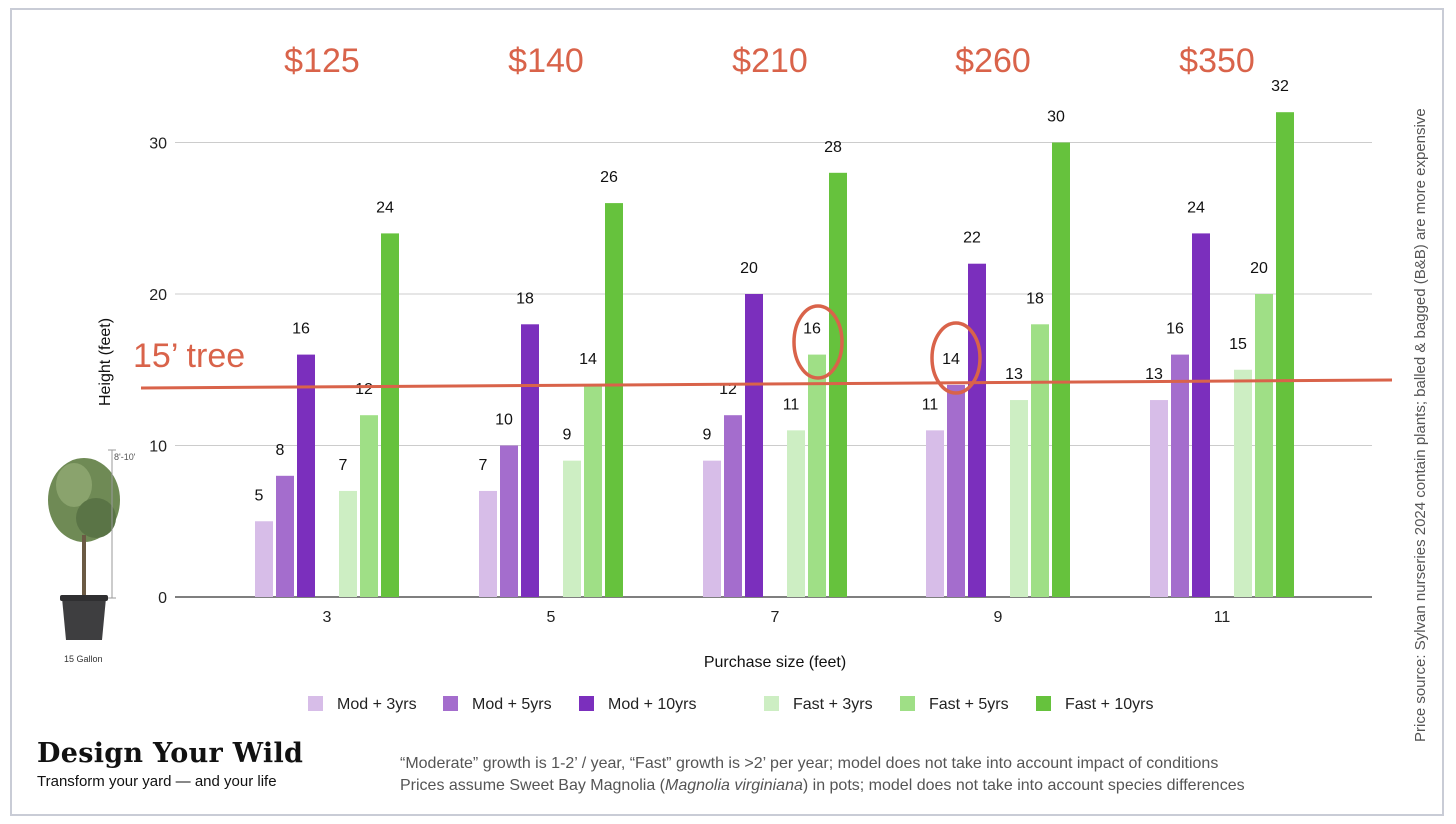 This screenshot has width=1456, height=824. What do you see at coordinates (377, 704) in the screenshot?
I see `legend-label: Mod + 3yrs` at bounding box center [377, 704].